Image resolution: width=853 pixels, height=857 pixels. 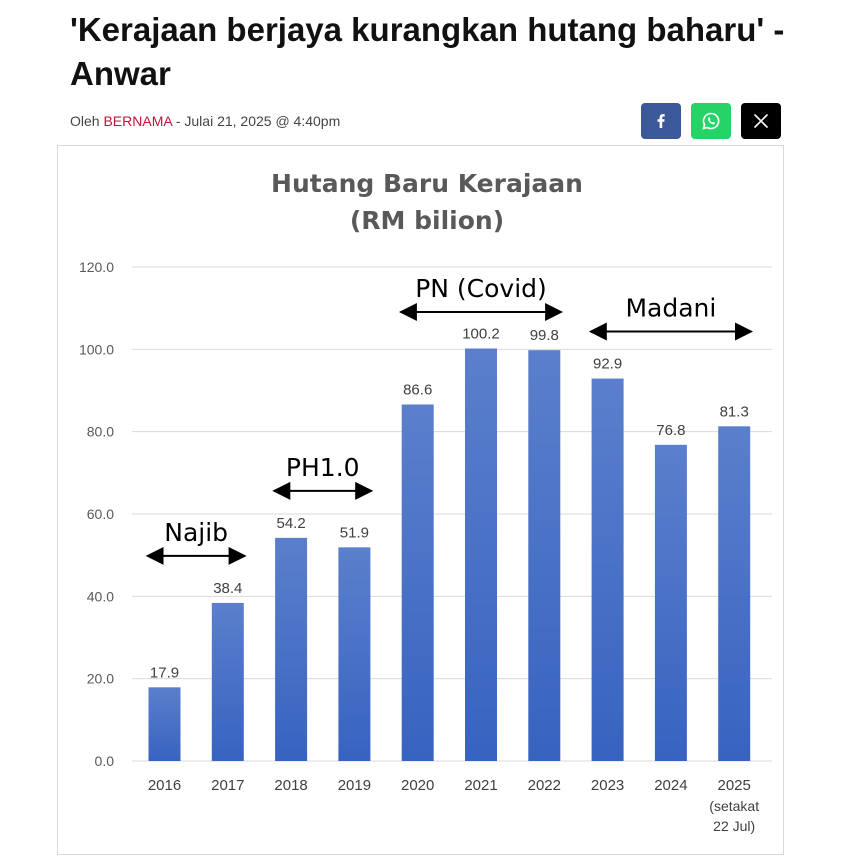 I want to click on y-tick-label: 60.0, so click(x=100, y=514).